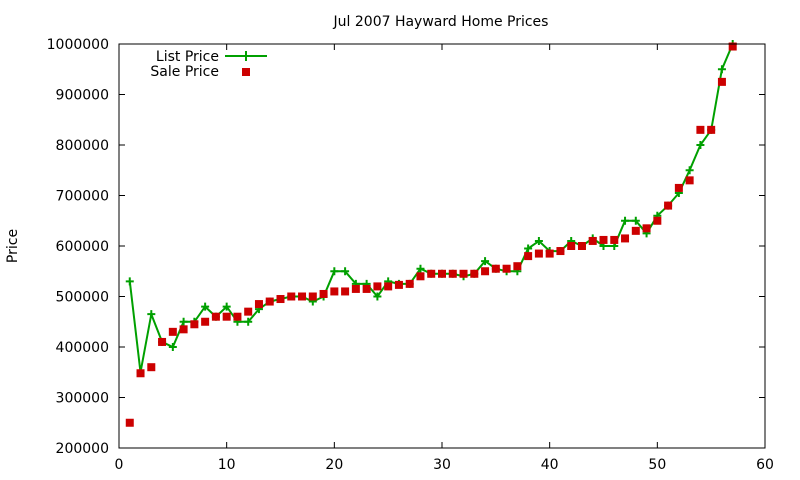 The height and width of the screenshot is (480, 800). I want to click on legend-marker-sale-price, so click(246, 72).